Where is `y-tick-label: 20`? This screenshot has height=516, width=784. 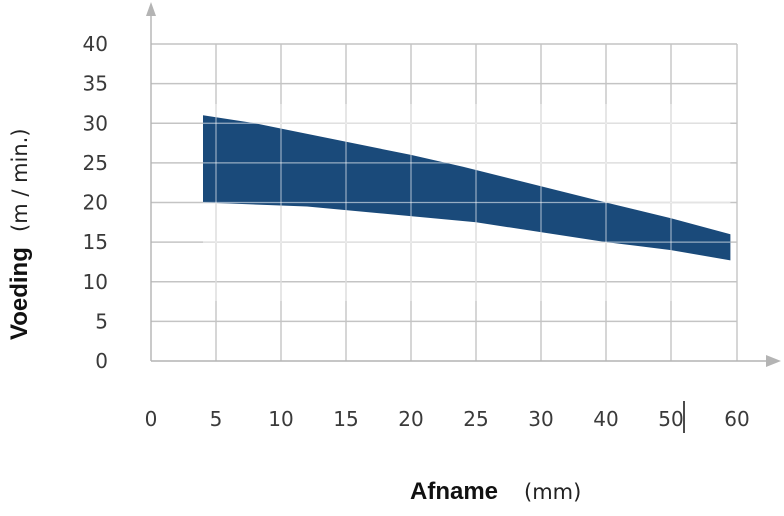 y-tick-label: 20 is located at coordinates (95, 203).